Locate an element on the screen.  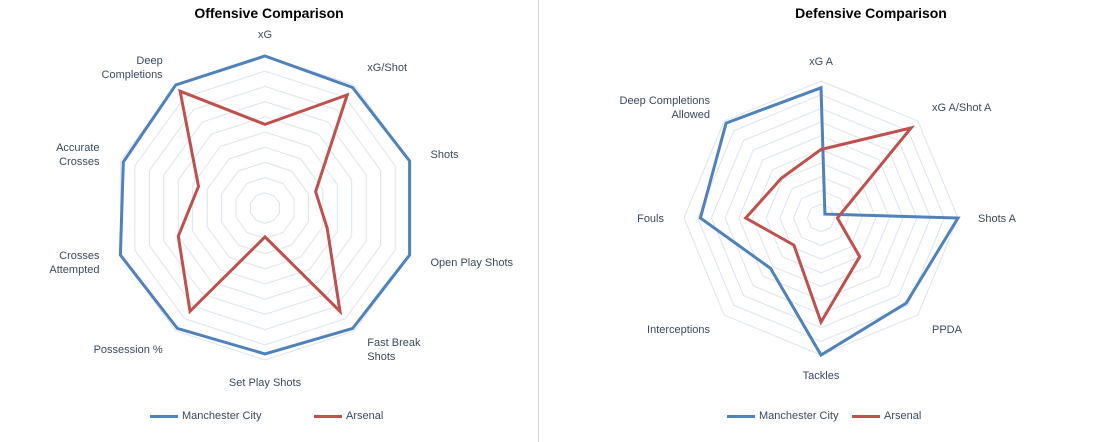
axis-label: Shots A is located at coordinates (997, 219).